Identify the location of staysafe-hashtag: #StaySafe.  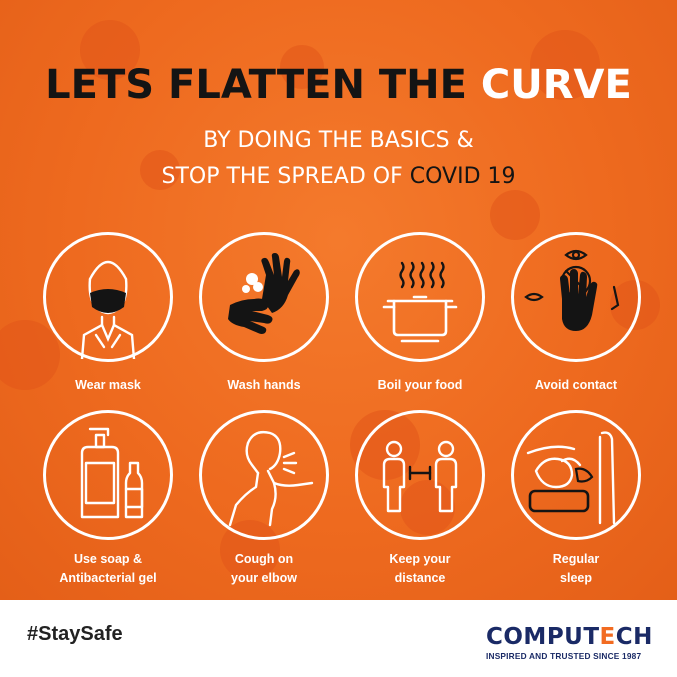
(75, 634).